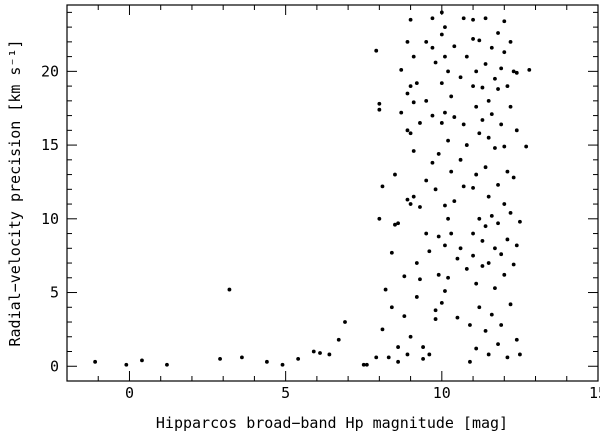 This screenshot has height=443, width=600. What do you see at coordinates (54, 293) in the screenshot?
I see `y-tick-label: 5` at bounding box center [54, 293].